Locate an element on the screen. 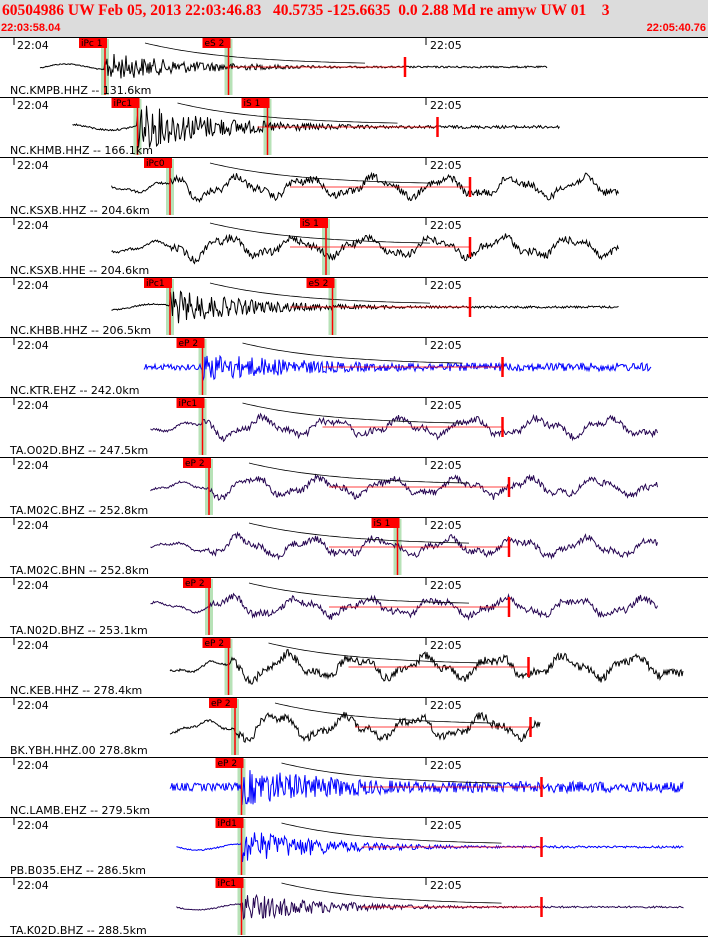  phase-pick-label: iPd1 is located at coordinates (227, 824).